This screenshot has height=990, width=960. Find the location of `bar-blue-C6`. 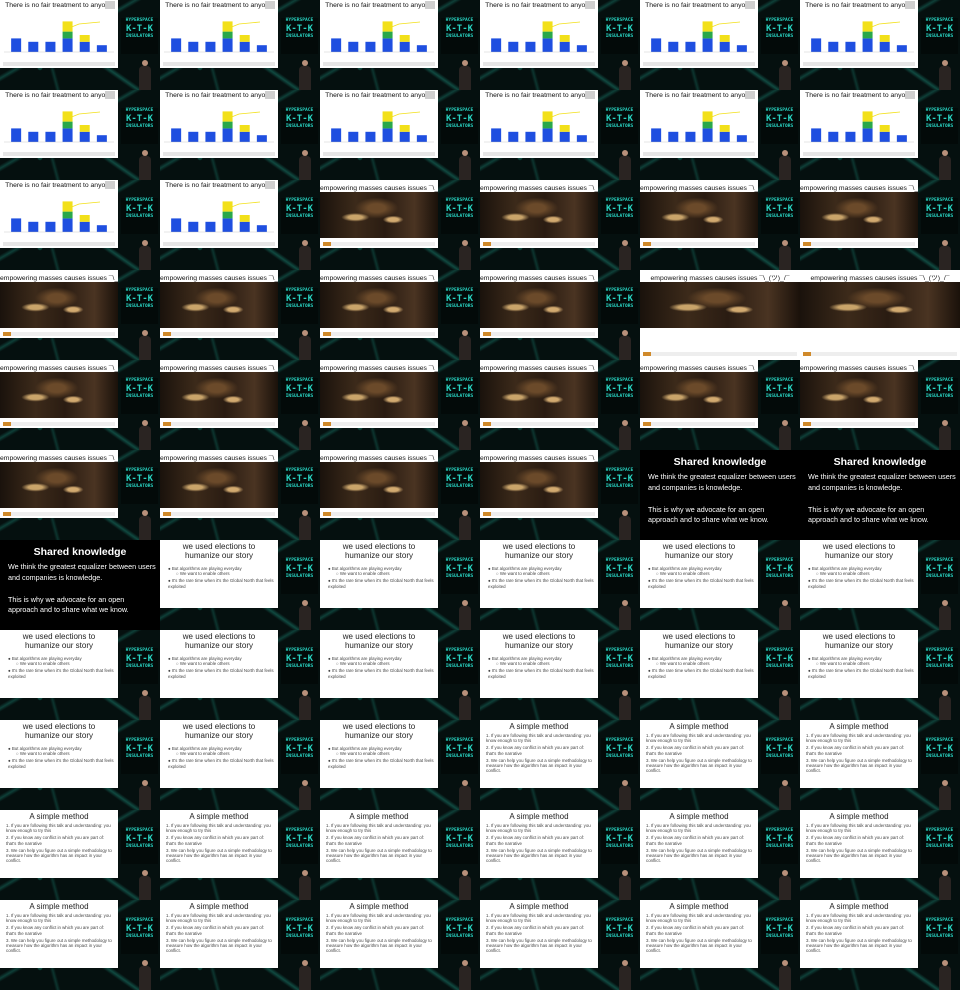

bar-blue-C6 is located at coordinates (261, 48).